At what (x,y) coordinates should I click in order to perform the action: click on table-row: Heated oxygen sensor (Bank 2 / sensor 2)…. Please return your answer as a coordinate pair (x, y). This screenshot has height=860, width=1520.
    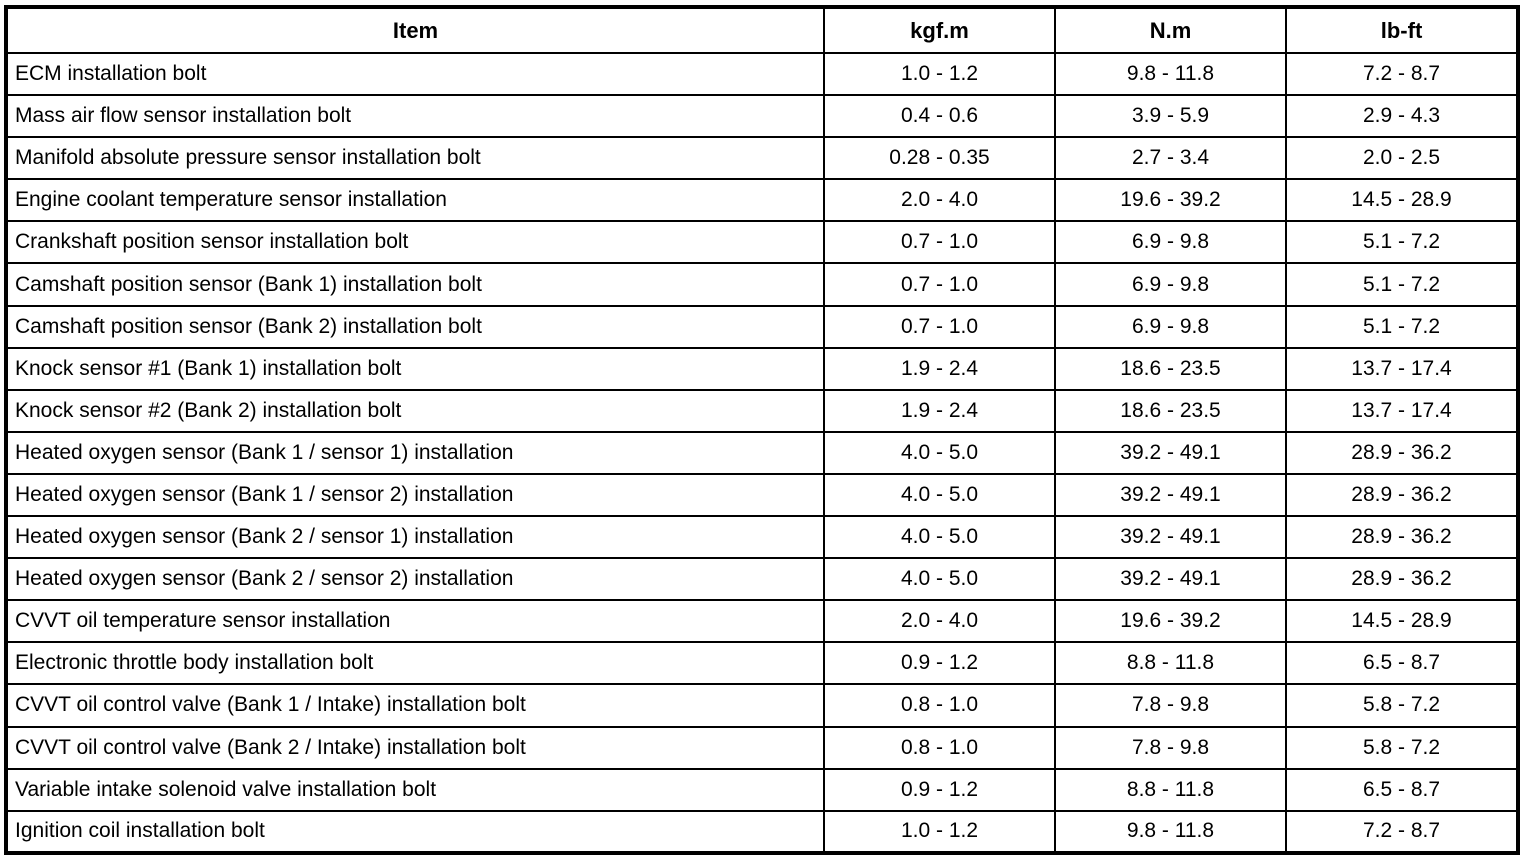
    Looking at the image, I should click on (762, 579).